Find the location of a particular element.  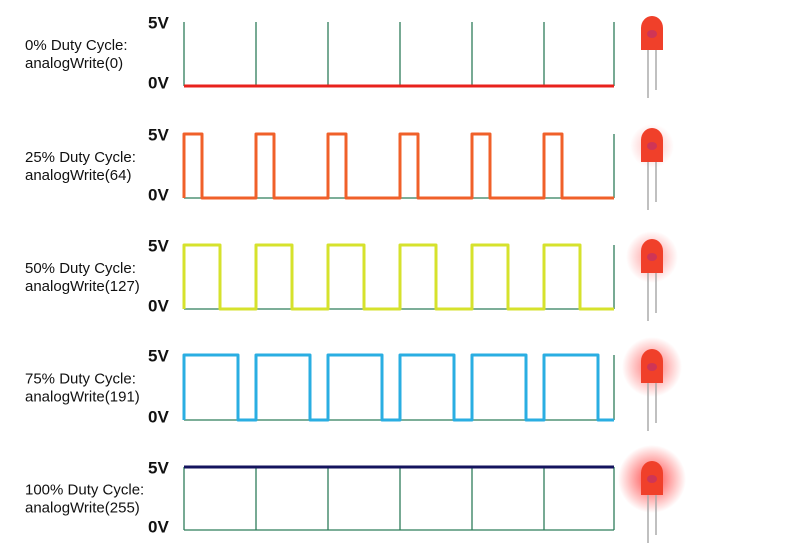

duty-code: analogWrite(127) is located at coordinates (82, 286).